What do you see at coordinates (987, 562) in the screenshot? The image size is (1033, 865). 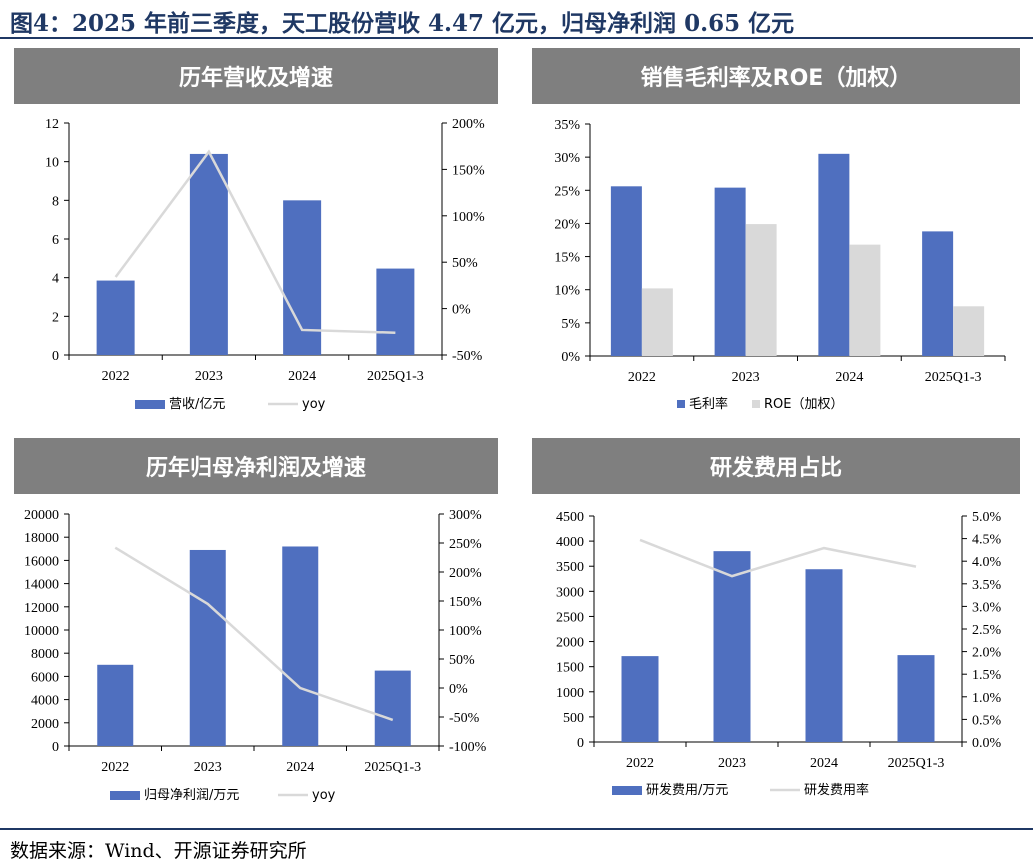 I see `right-tick-label: 4.0%` at bounding box center [987, 562].